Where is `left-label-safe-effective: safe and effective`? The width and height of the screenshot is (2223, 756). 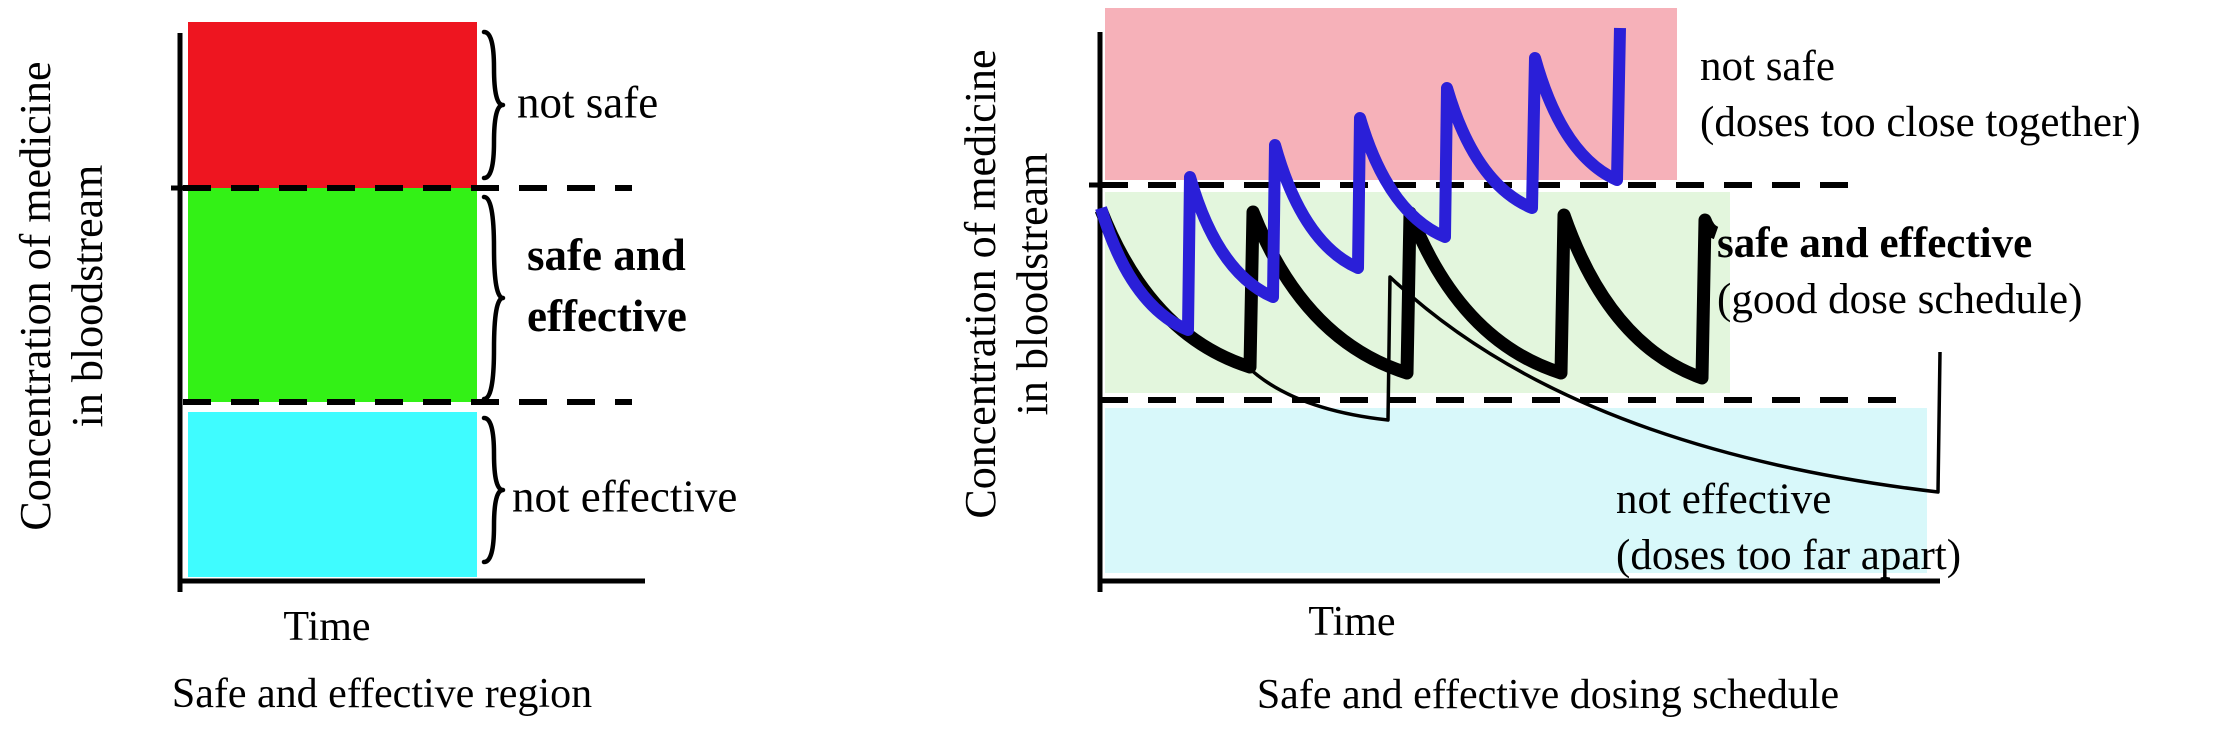 left-label-safe-effective: safe and effective is located at coordinates (607, 286).